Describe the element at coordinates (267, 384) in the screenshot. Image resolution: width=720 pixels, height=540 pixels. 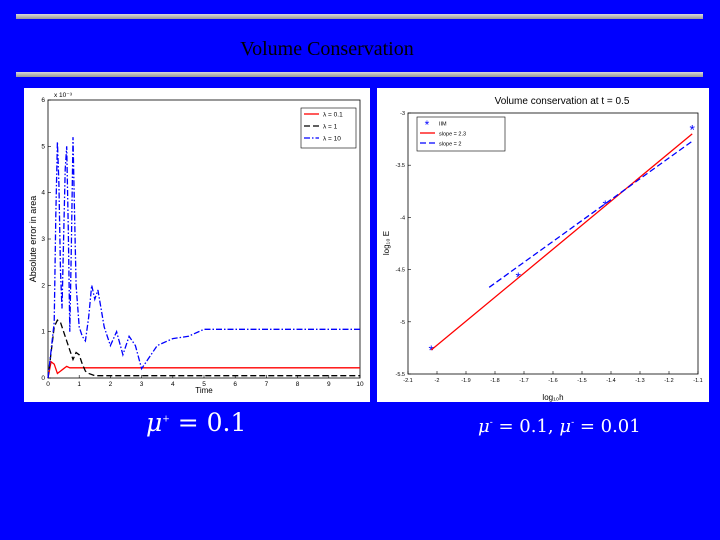
I see `x-tick-label: 7` at that location.